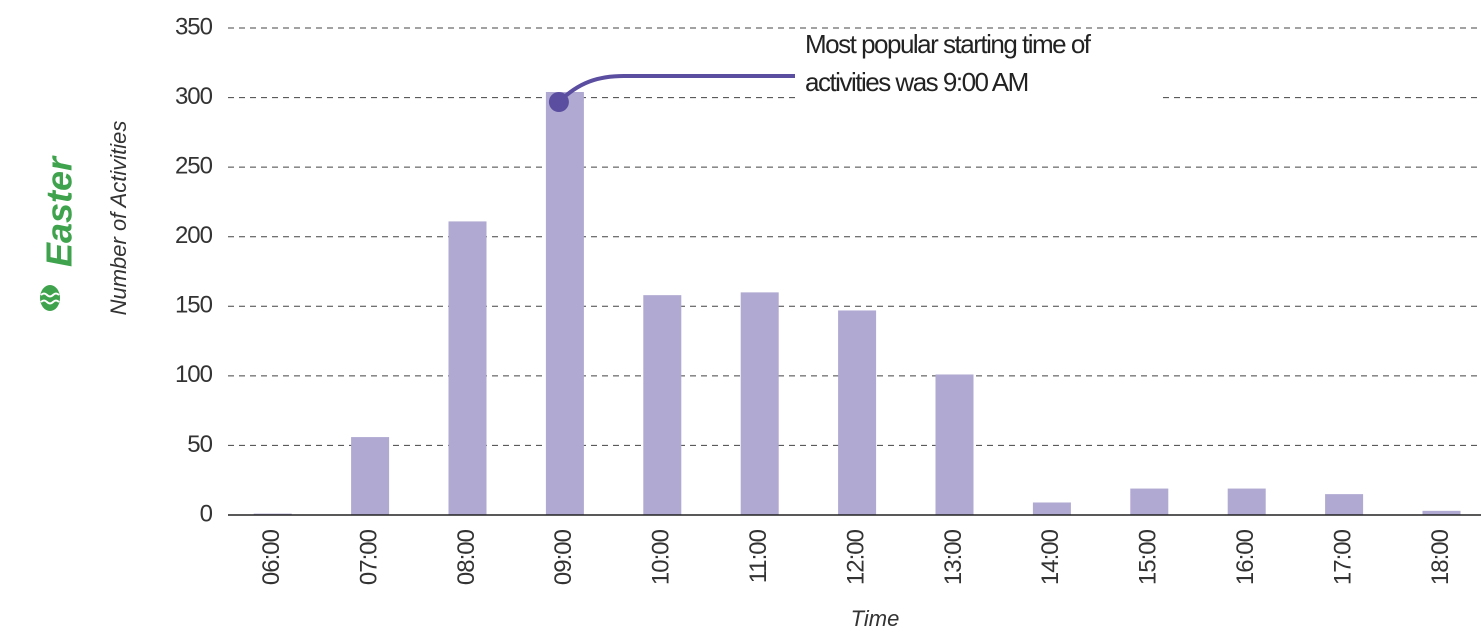 This screenshot has height=640, width=1481. What do you see at coordinates (563, 557) in the screenshot?
I see `x-tick-label: 09:00` at bounding box center [563, 557].